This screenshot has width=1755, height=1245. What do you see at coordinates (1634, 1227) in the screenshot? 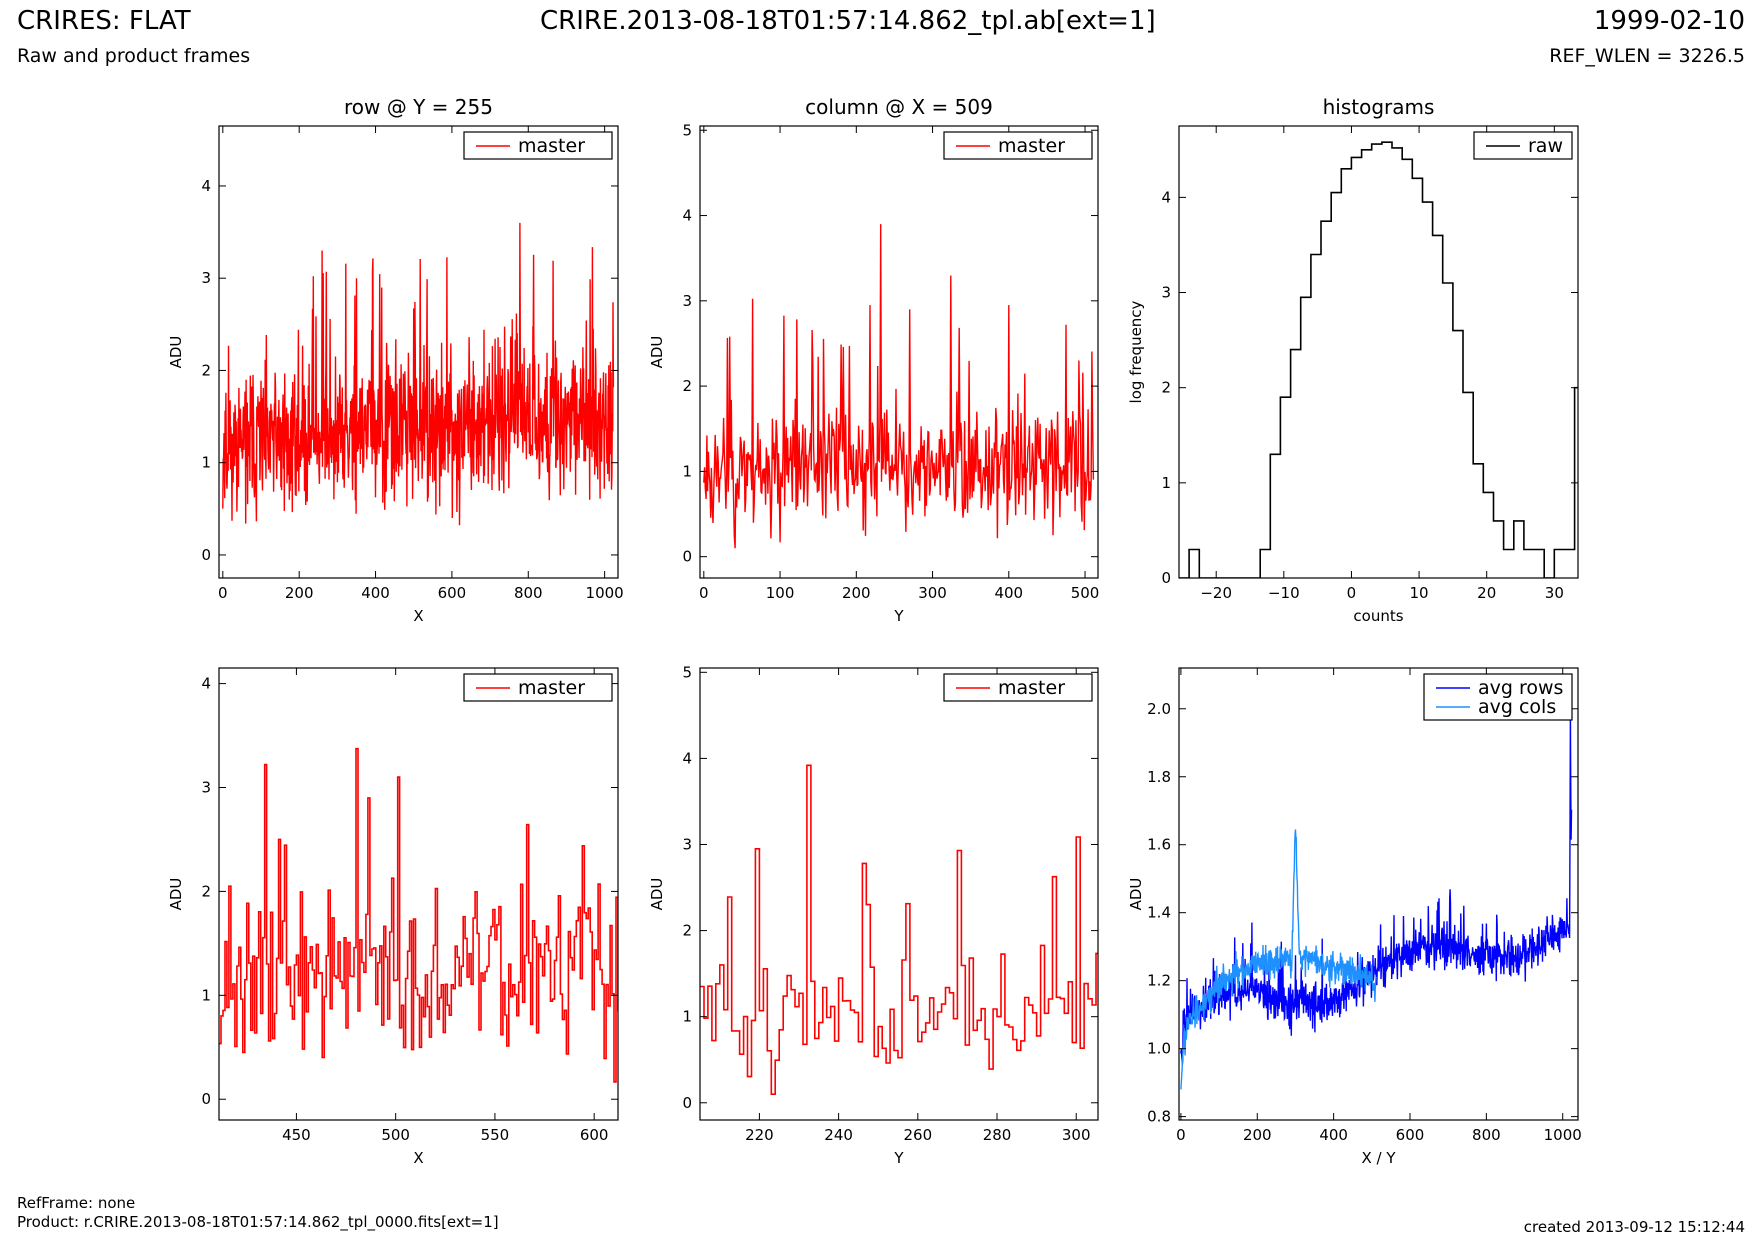
I see `created-label: created 2013-09-12 15:12:44` at bounding box center [1634, 1227].